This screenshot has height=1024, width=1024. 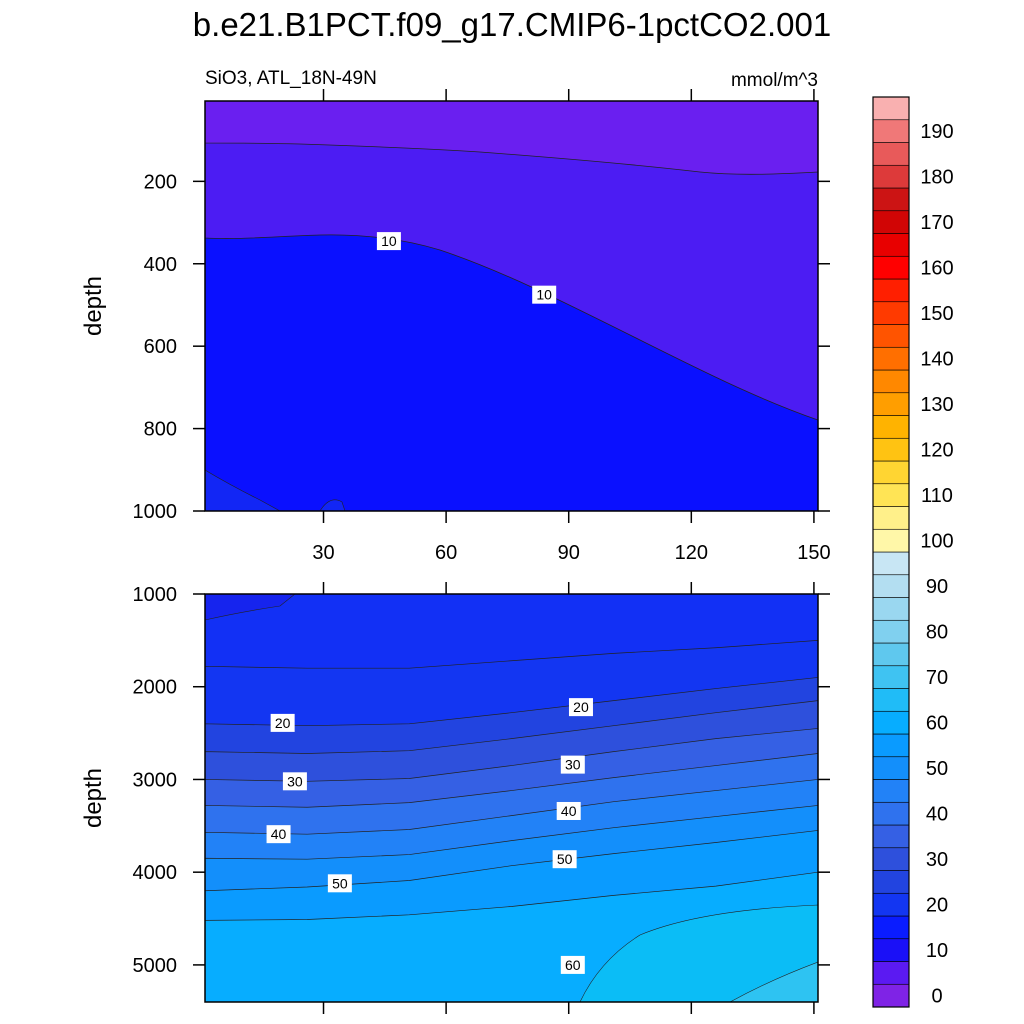 I want to click on colorbar-label: 30, so click(x=937, y=860).